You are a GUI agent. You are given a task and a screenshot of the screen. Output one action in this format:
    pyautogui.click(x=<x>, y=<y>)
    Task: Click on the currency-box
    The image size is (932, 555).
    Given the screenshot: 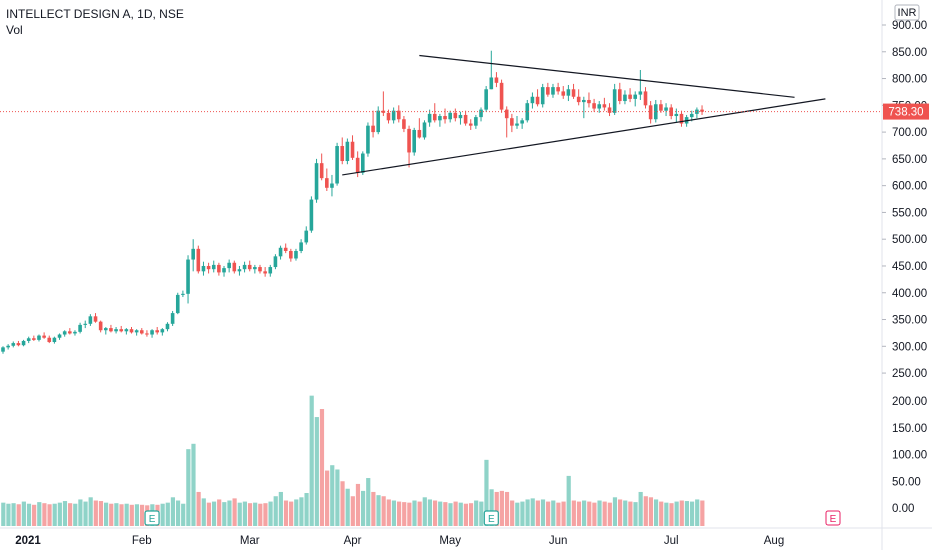 What is the action you would take?
    pyautogui.click(x=907, y=12)
    